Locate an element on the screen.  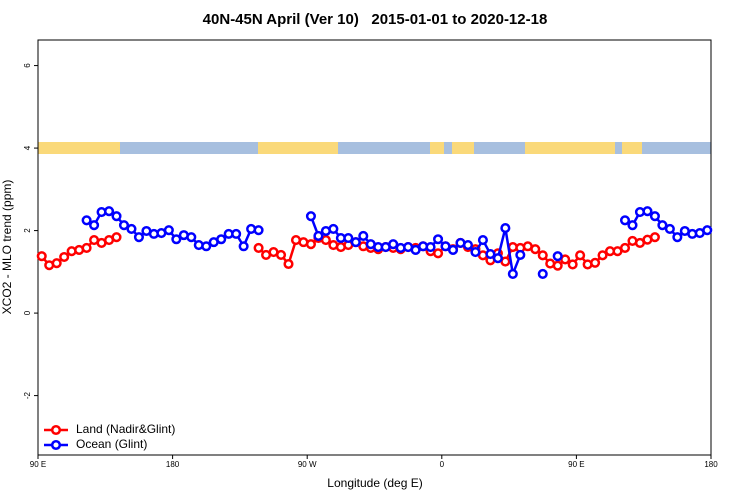
x-axis-label: Longitude (deg E) is located at coordinates (374, 483).